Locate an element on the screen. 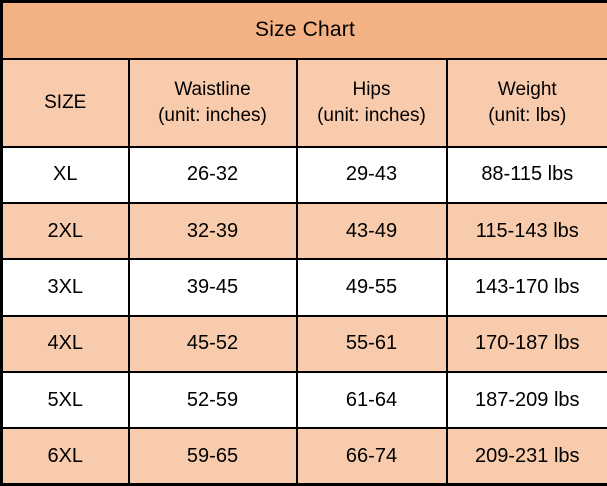 Image resolution: width=607 pixels, height=486 pixels. cell-size: 4XL is located at coordinates (65, 343).